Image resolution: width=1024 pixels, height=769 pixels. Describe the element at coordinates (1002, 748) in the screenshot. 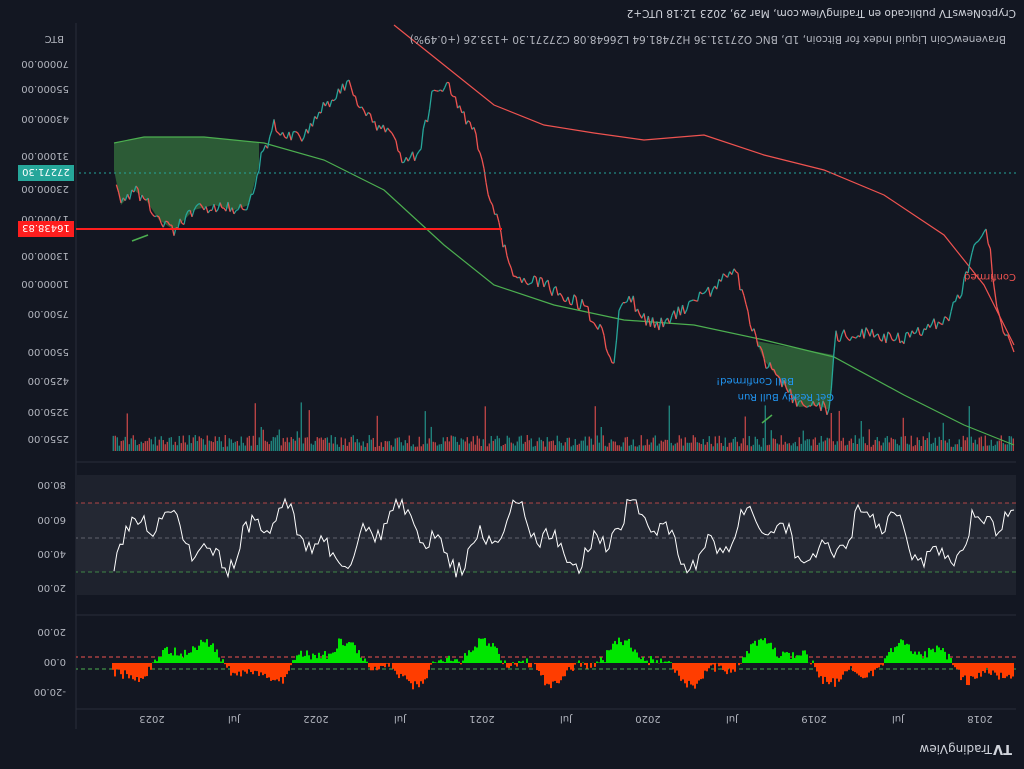

I see `brand-mark: TV` at that location.